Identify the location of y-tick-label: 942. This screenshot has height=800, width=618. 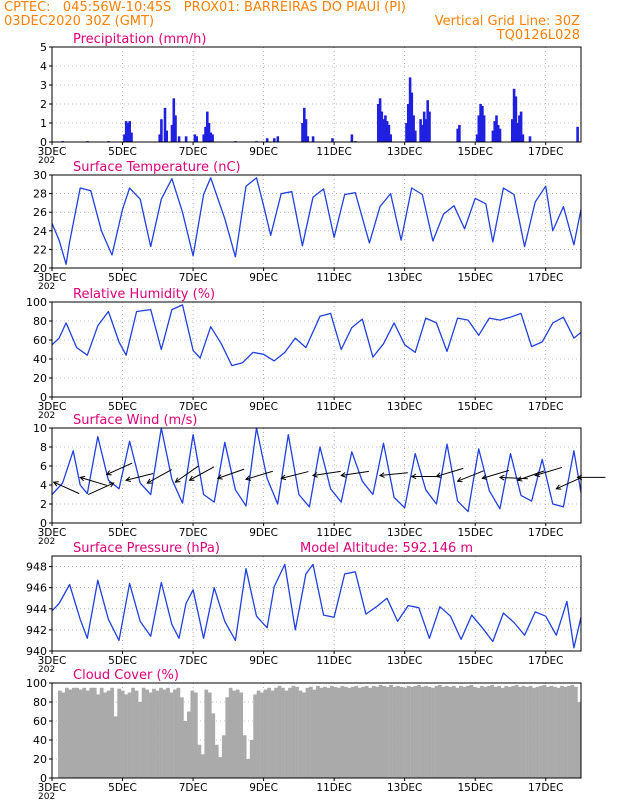
(36, 630).